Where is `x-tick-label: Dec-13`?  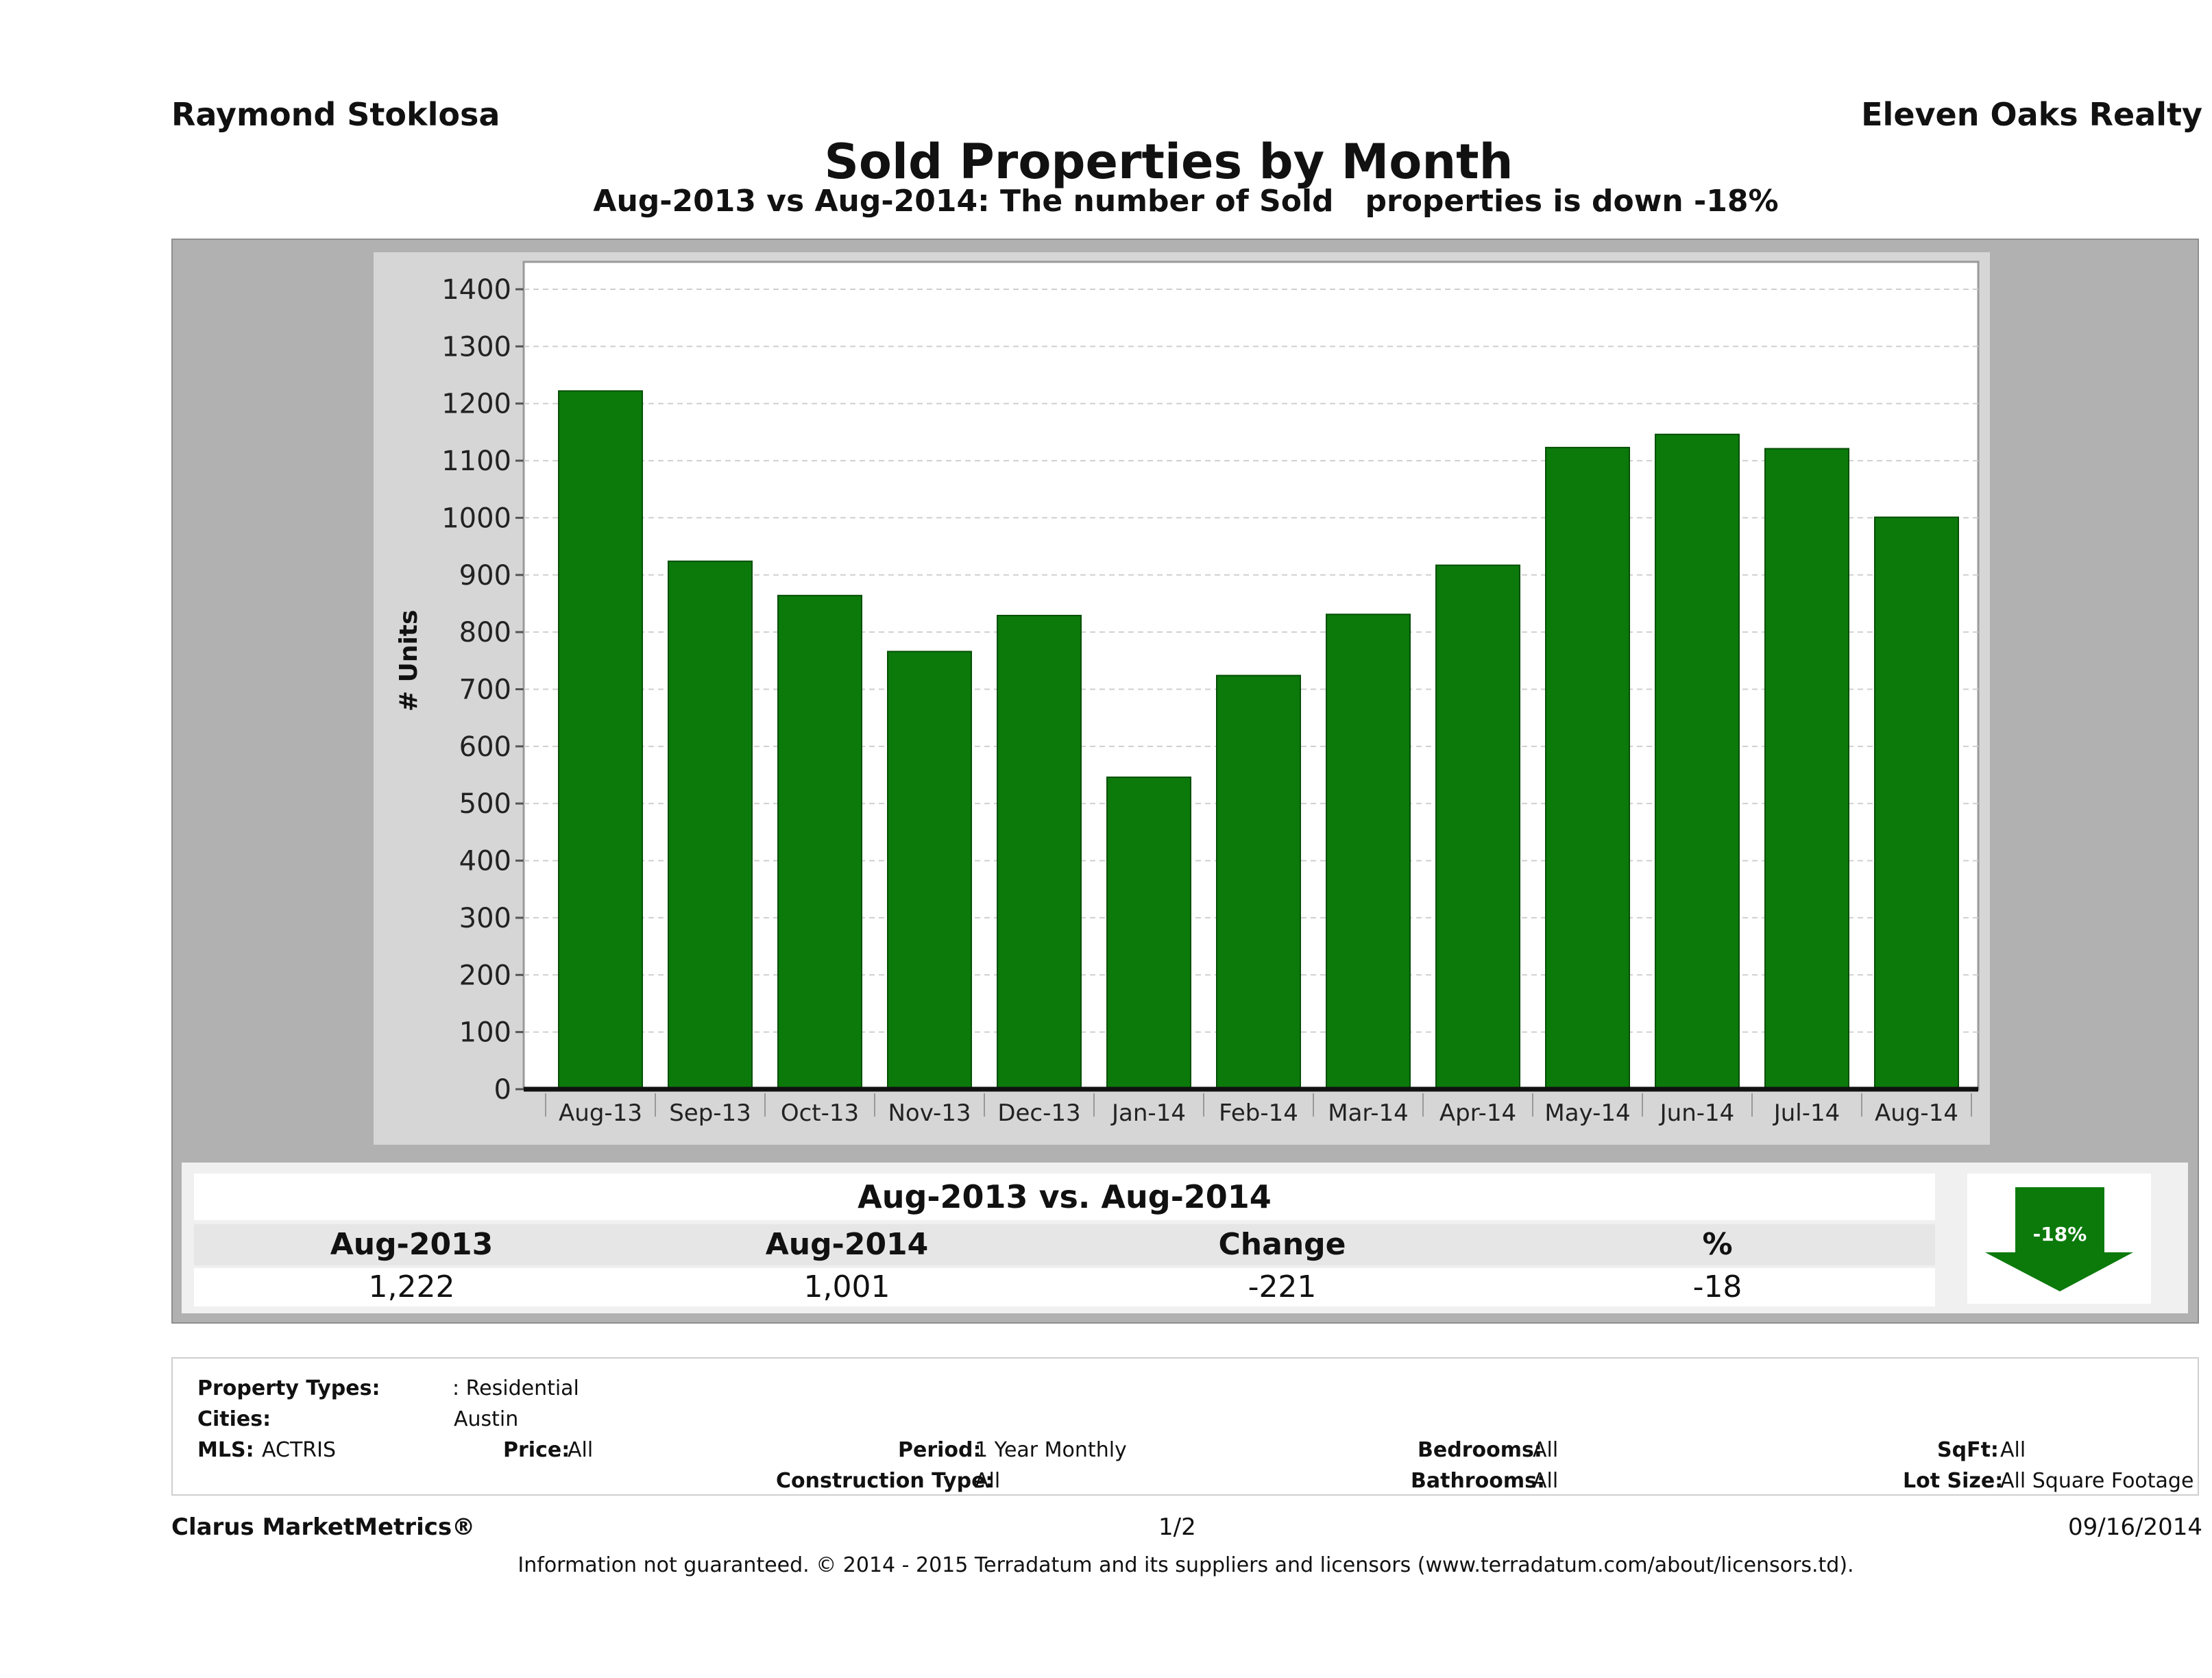
x-tick-label: Dec-13 is located at coordinates (1038, 1113).